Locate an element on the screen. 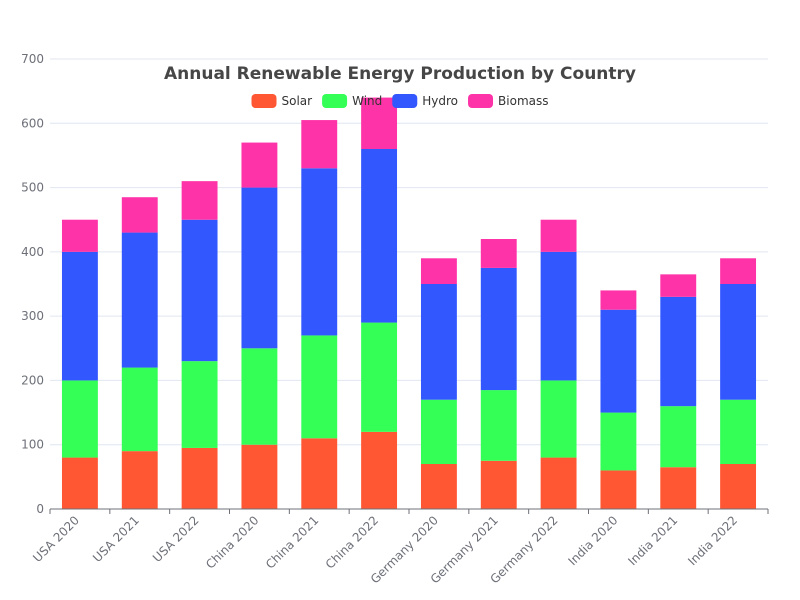 The width and height of the screenshot is (800, 600). x-tick-label: India 2022 is located at coordinates (712, 540).